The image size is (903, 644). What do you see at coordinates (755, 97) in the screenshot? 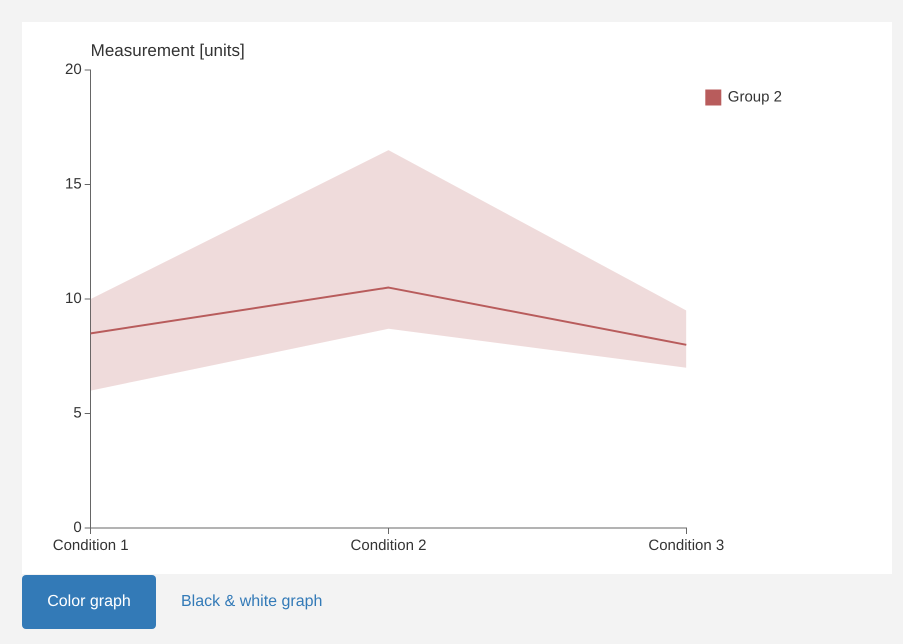
I see `legend-label: Group 2` at bounding box center [755, 97].